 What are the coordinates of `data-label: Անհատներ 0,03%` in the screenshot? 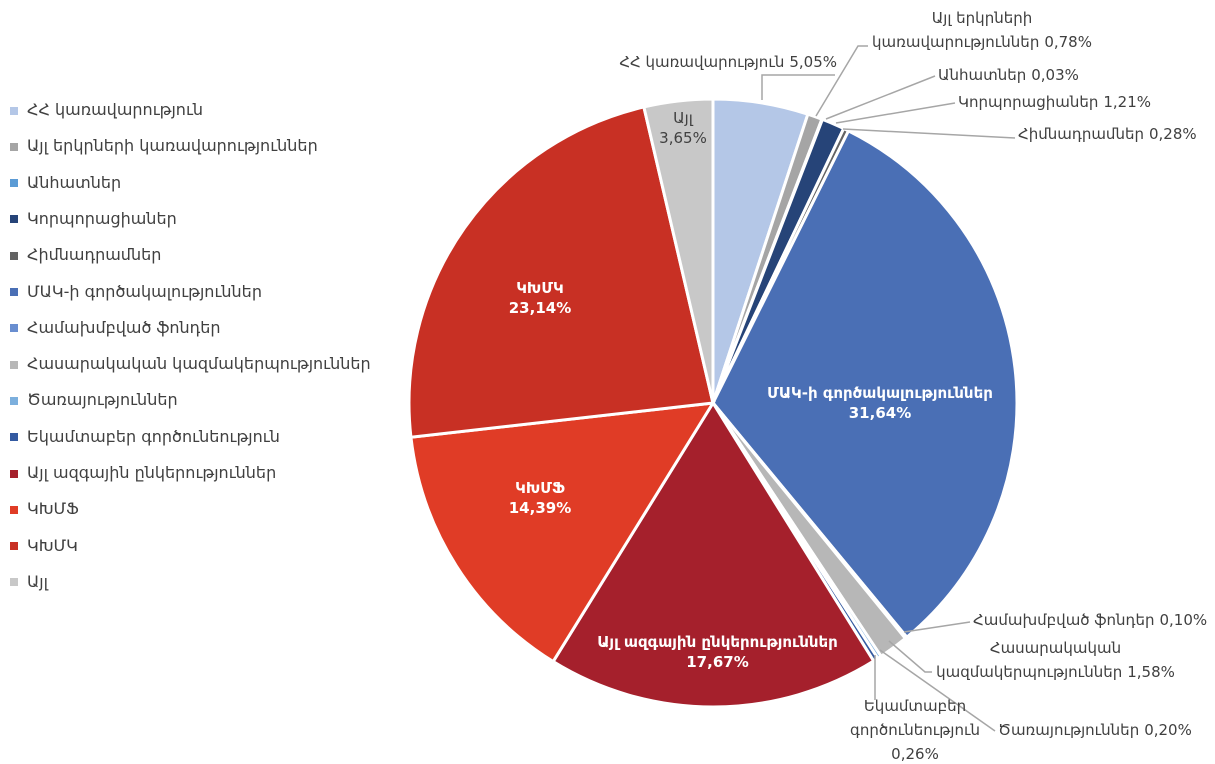 It's located at (1038, 75).